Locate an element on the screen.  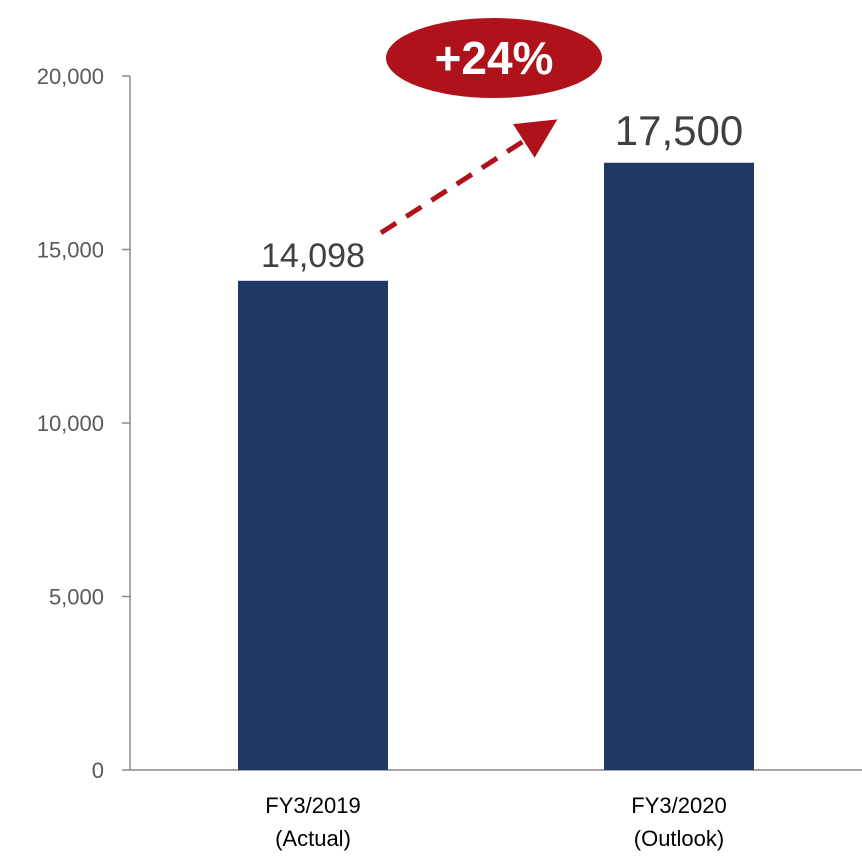
growth-annotation: +24% is located at coordinates (490, 126).